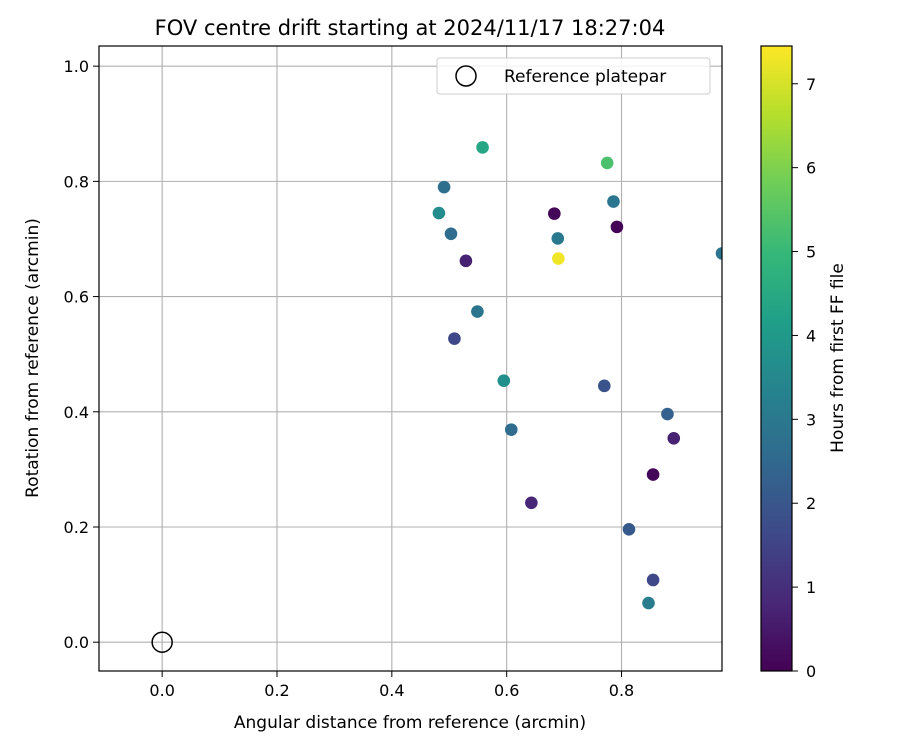  I want to click on colorbar-tick-label: 7, so click(811, 84).